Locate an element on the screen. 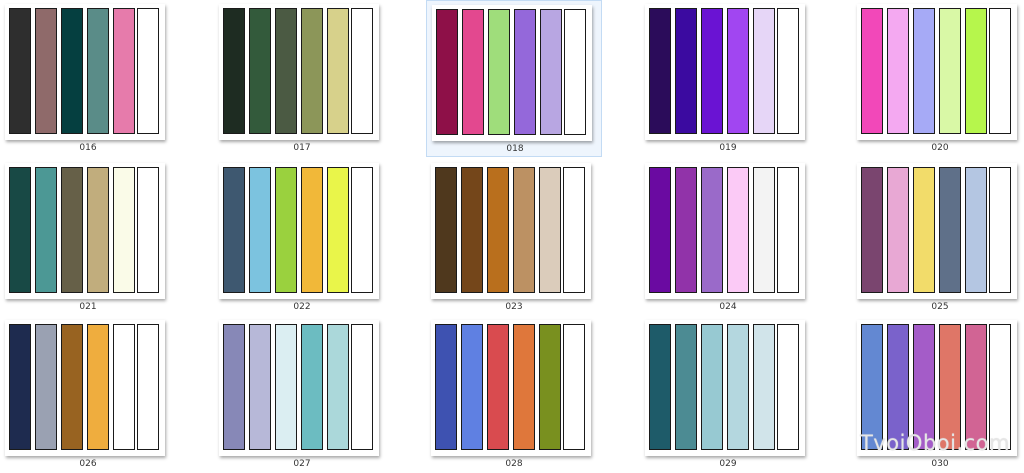 Image resolution: width=1024 pixels, height=473 pixels. thumbnail-label: 025 is located at coordinates (940, 307).